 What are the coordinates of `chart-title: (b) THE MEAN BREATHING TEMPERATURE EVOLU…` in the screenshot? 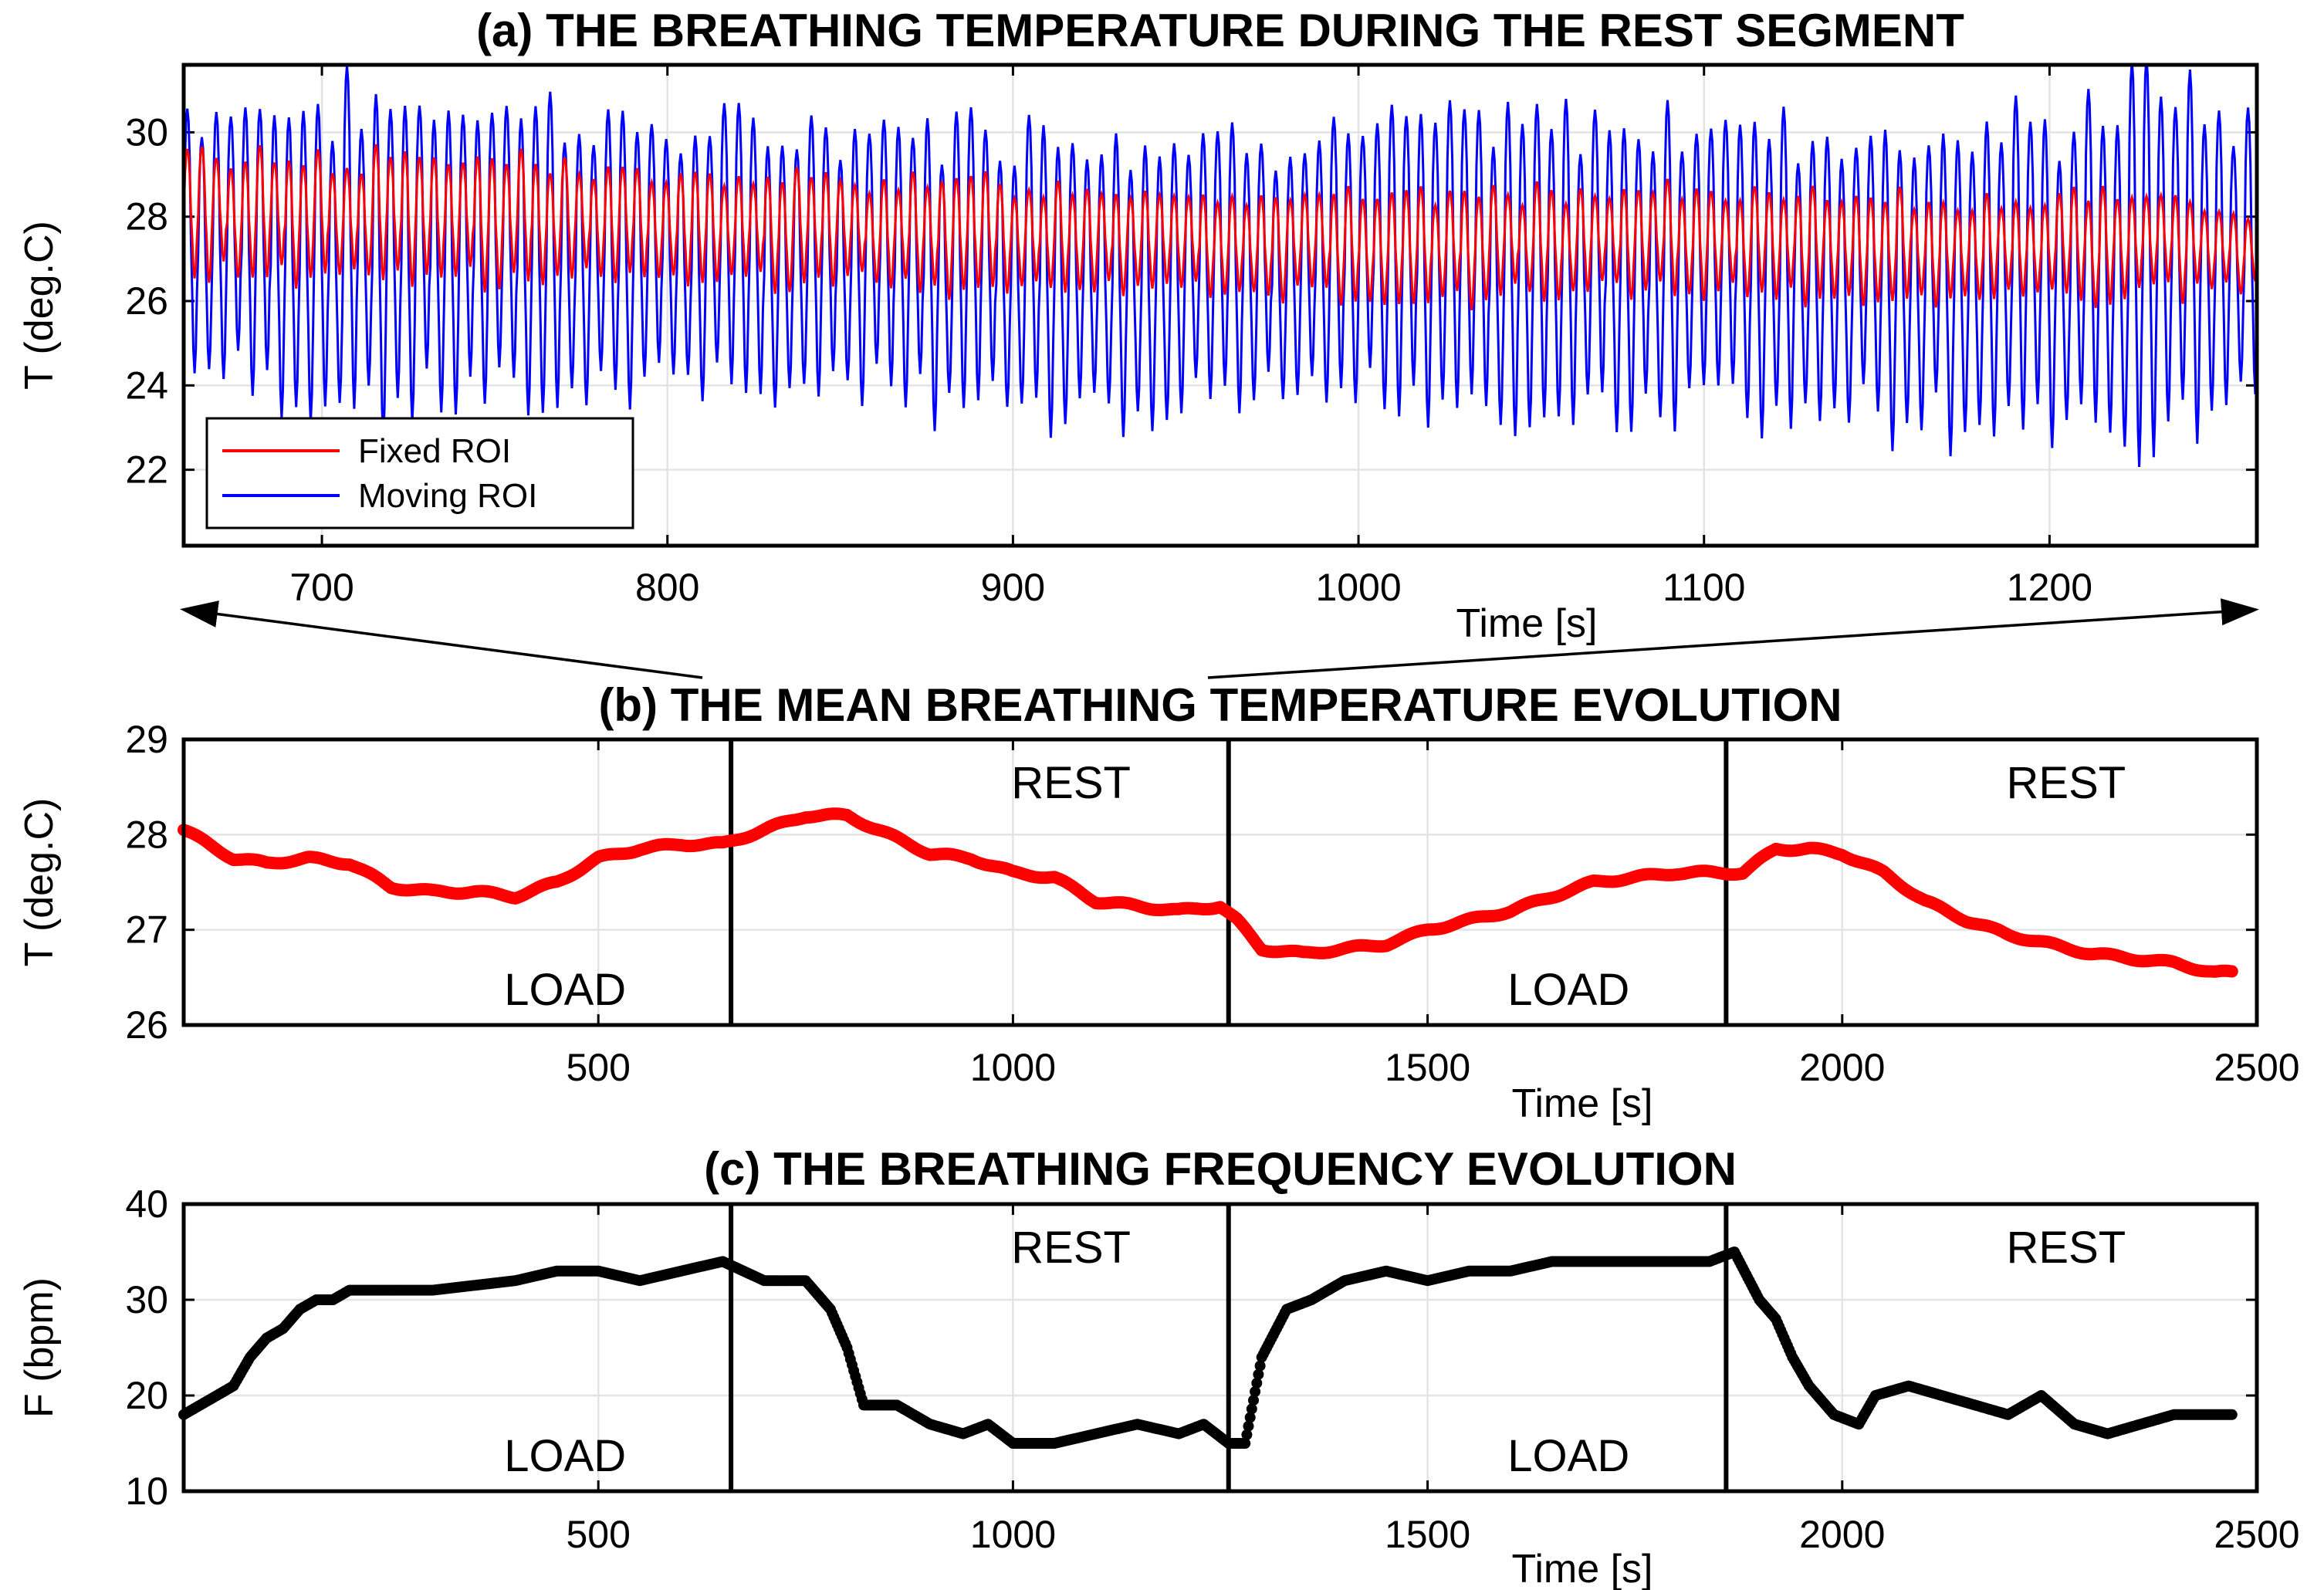 It's located at (1220, 705).